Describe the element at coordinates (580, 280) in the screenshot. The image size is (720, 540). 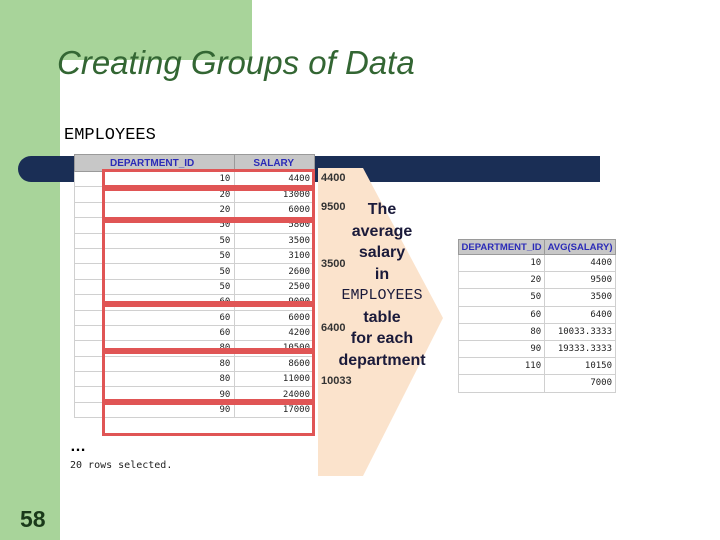
I see `table-cell: 9500` at that location.